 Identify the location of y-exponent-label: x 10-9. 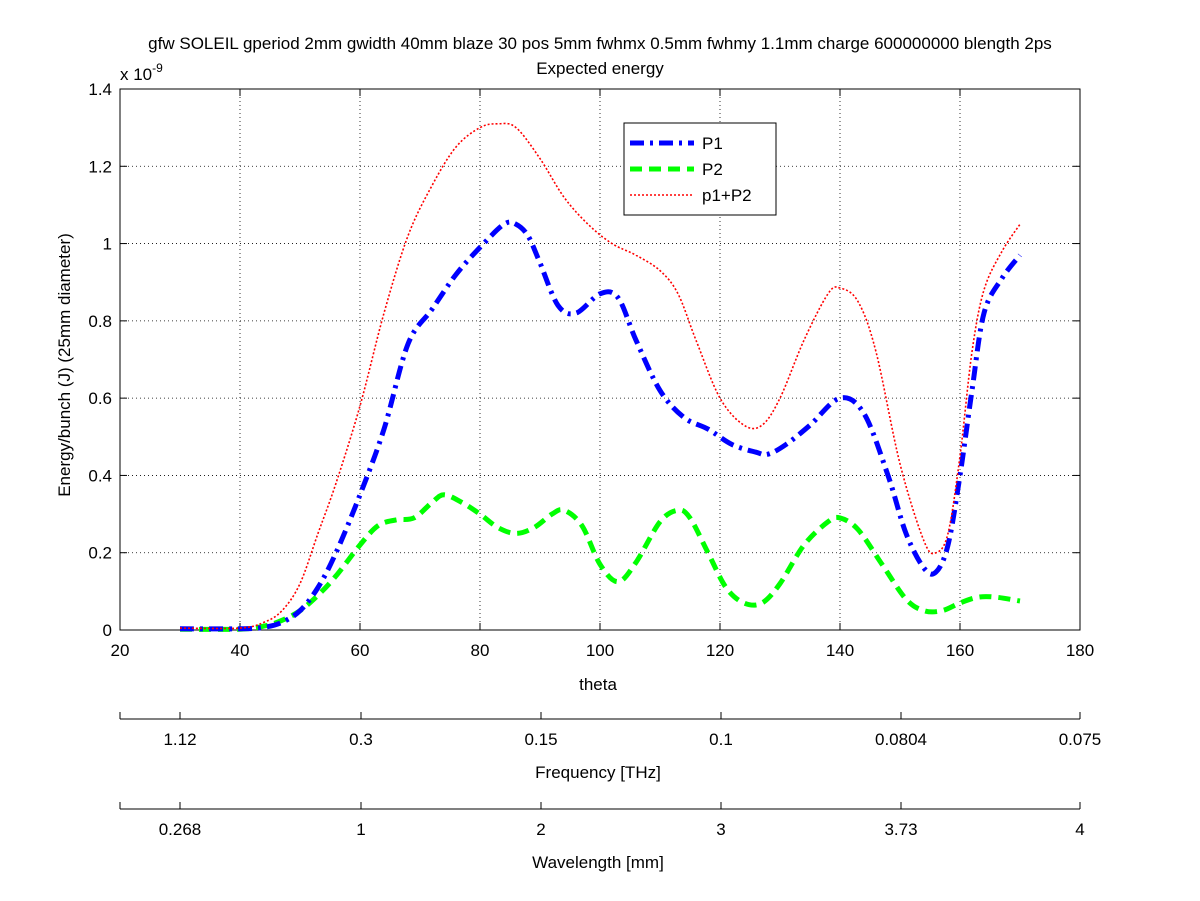
(141, 72).